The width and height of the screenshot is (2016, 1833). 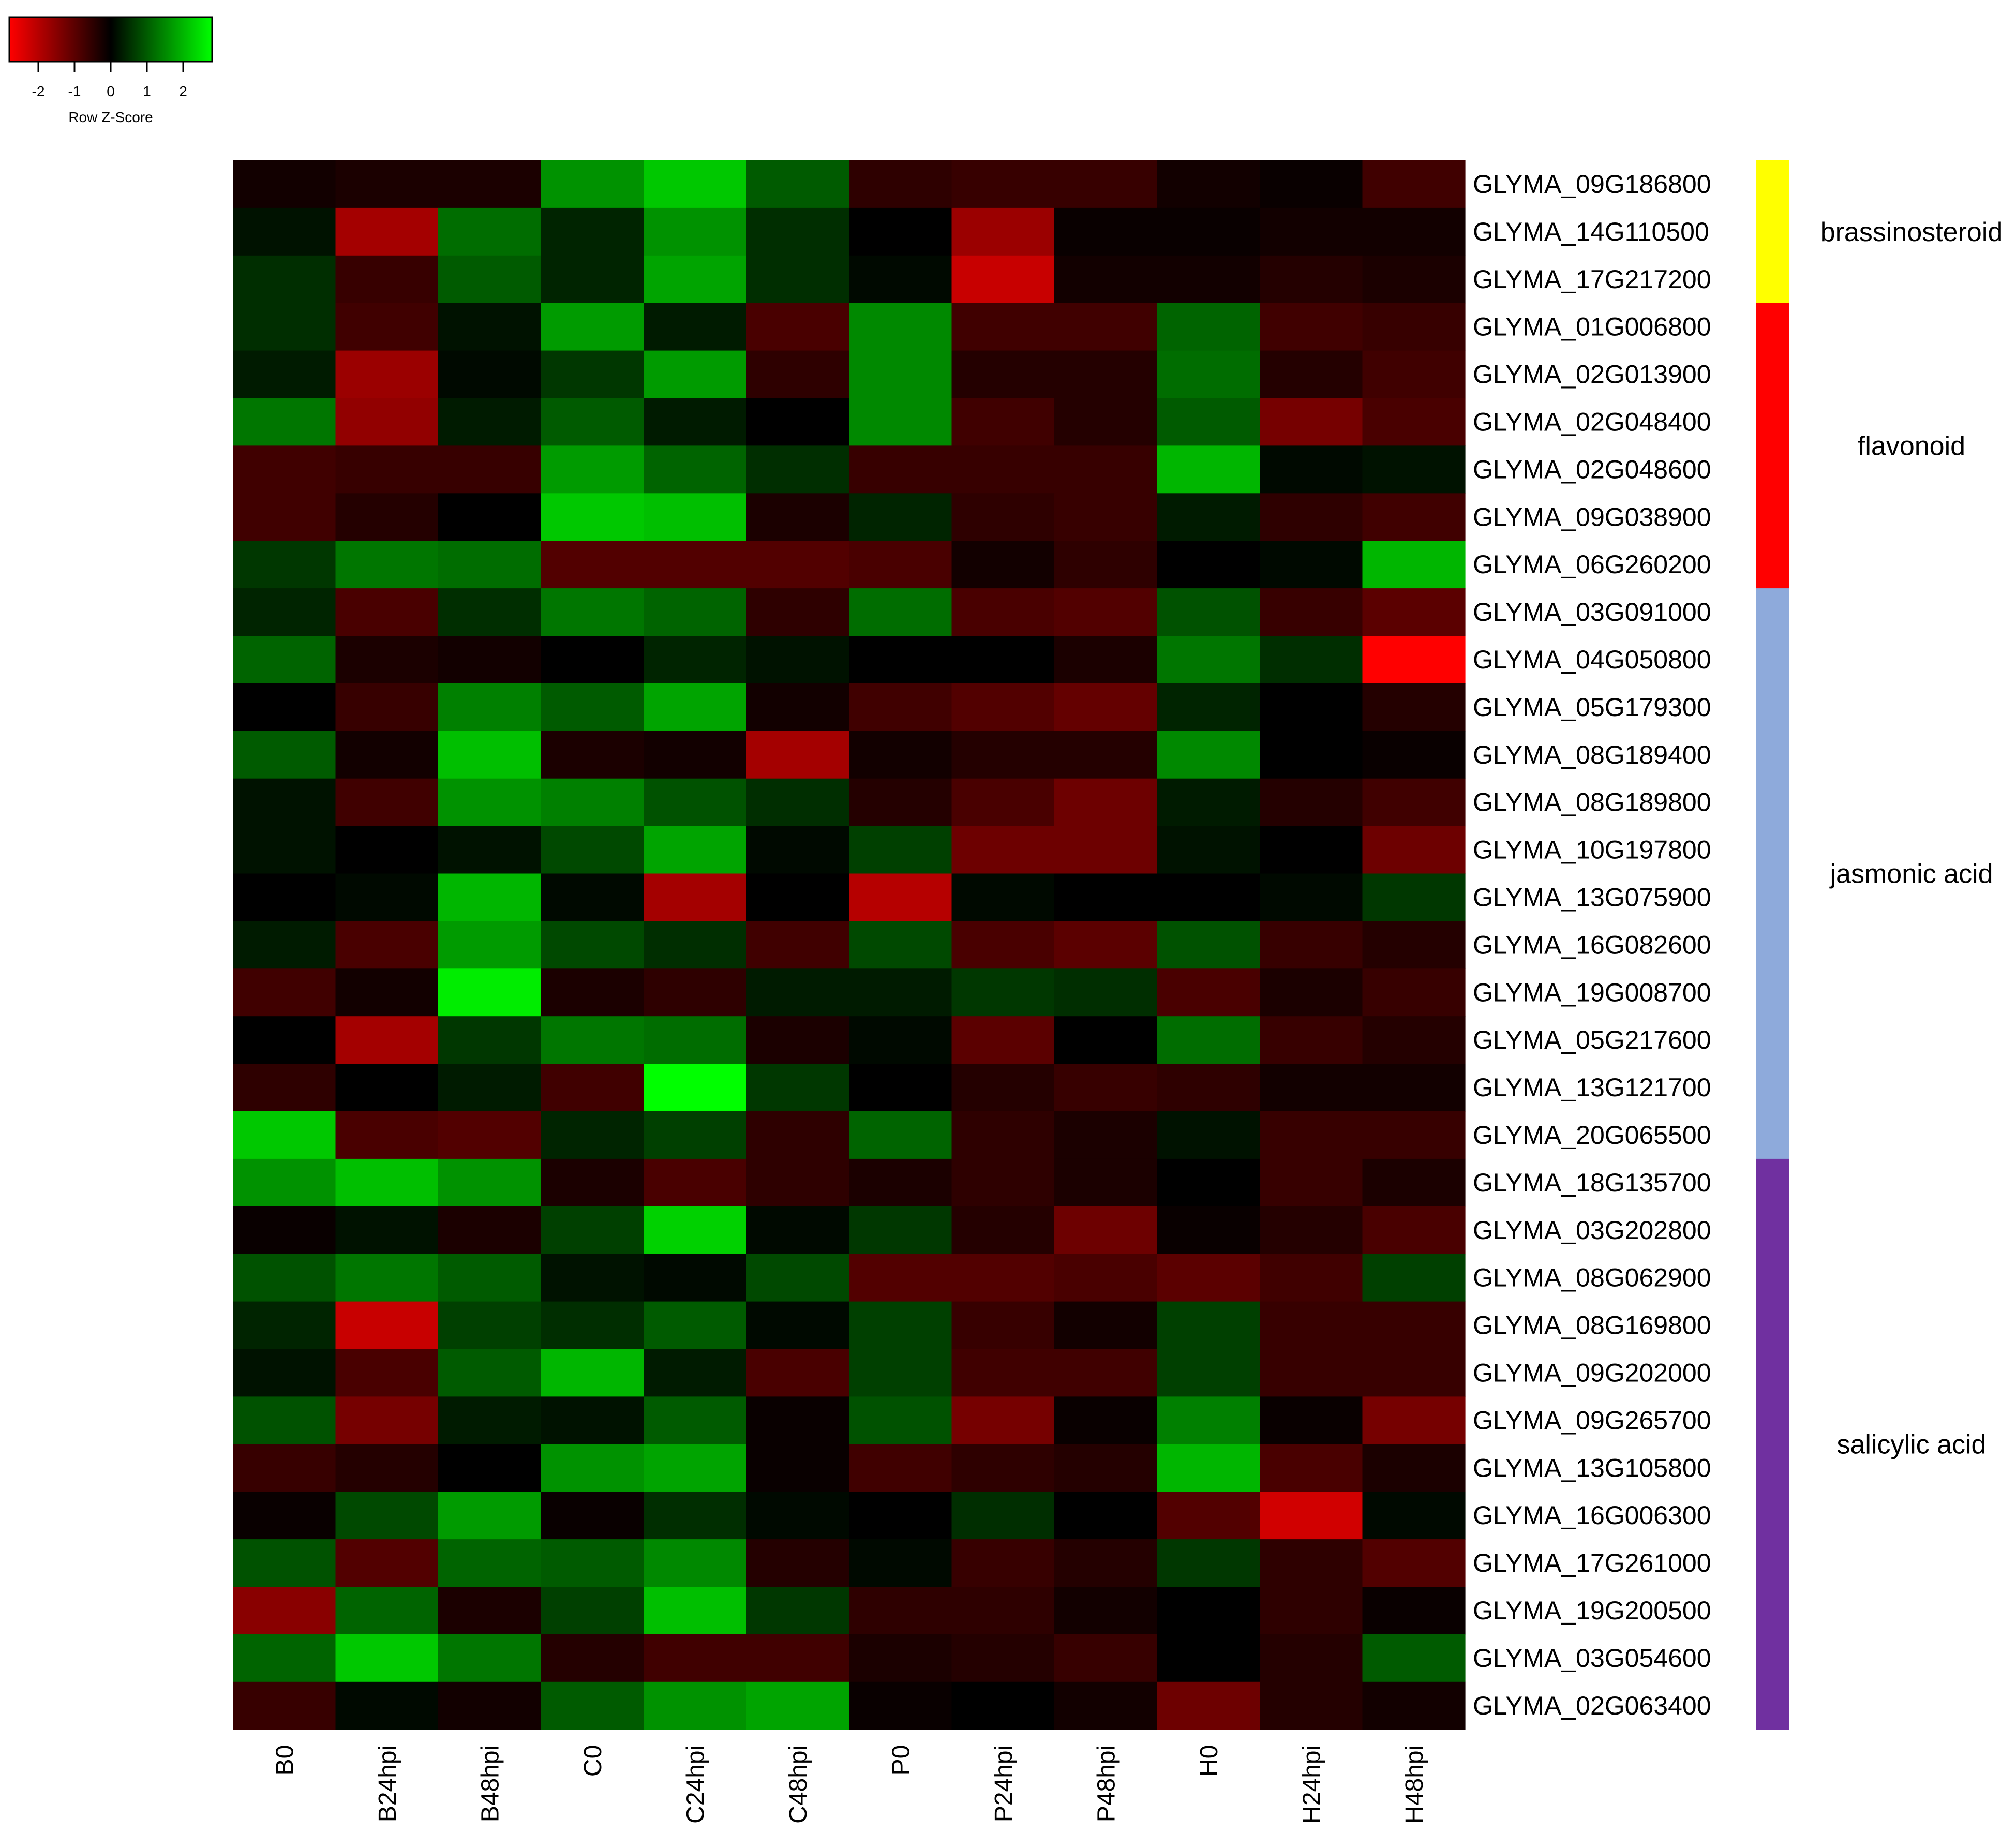 What do you see at coordinates (1592, 1278) in the screenshot?
I see `row-label: GLYMA_08G062900` at bounding box center [1592, 1278].